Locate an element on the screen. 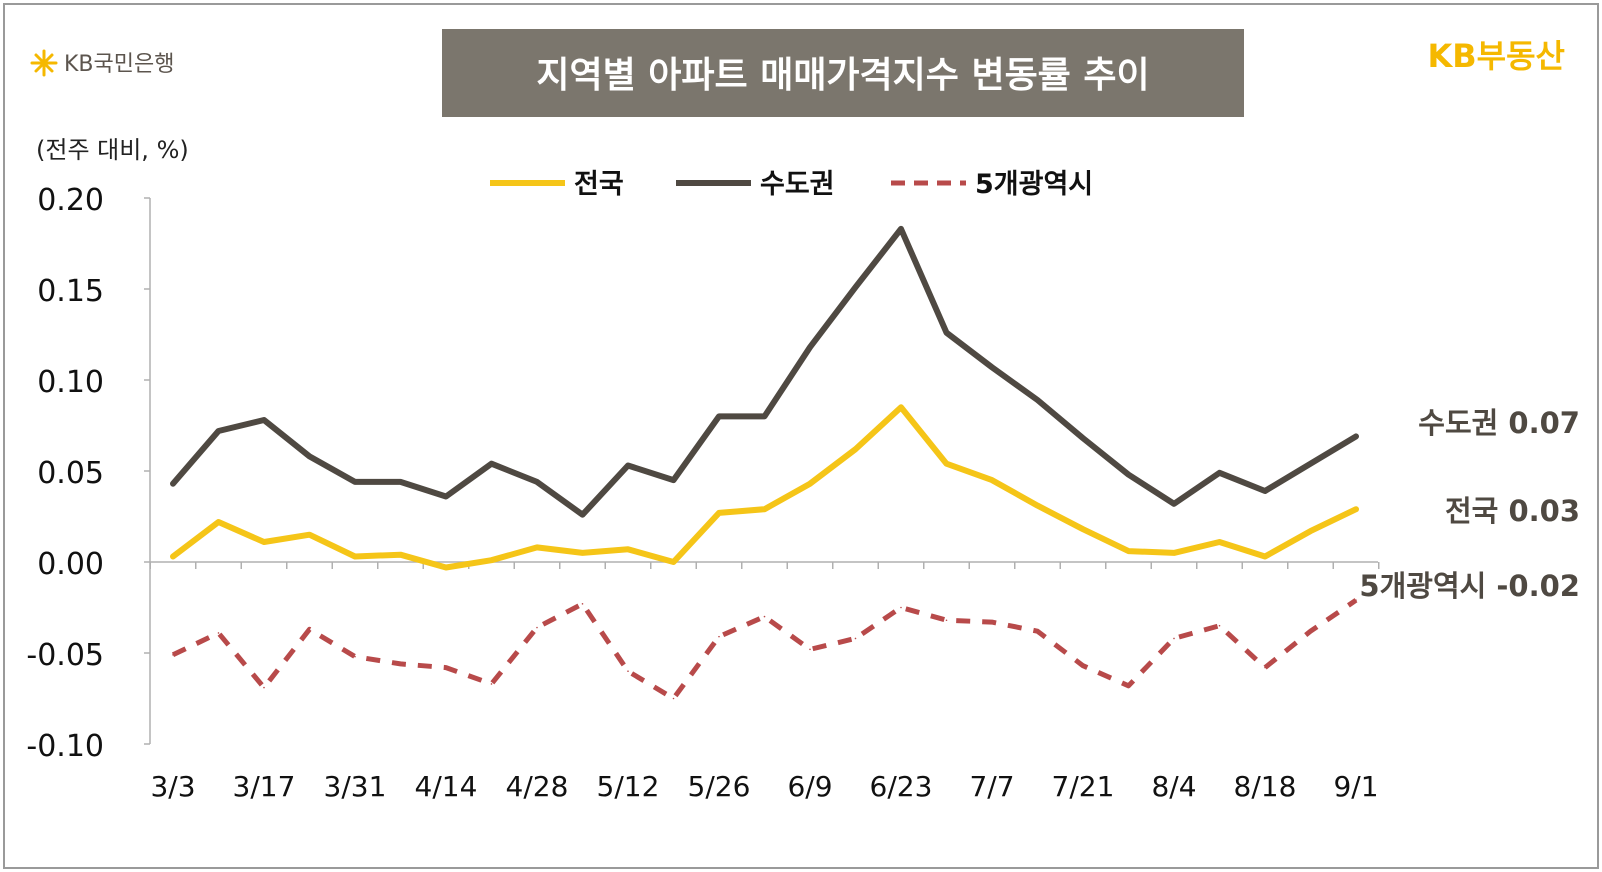 This screenshot has width=1602, height=872. x-tick-label: 7/7 is located at coordinates (991, 786).